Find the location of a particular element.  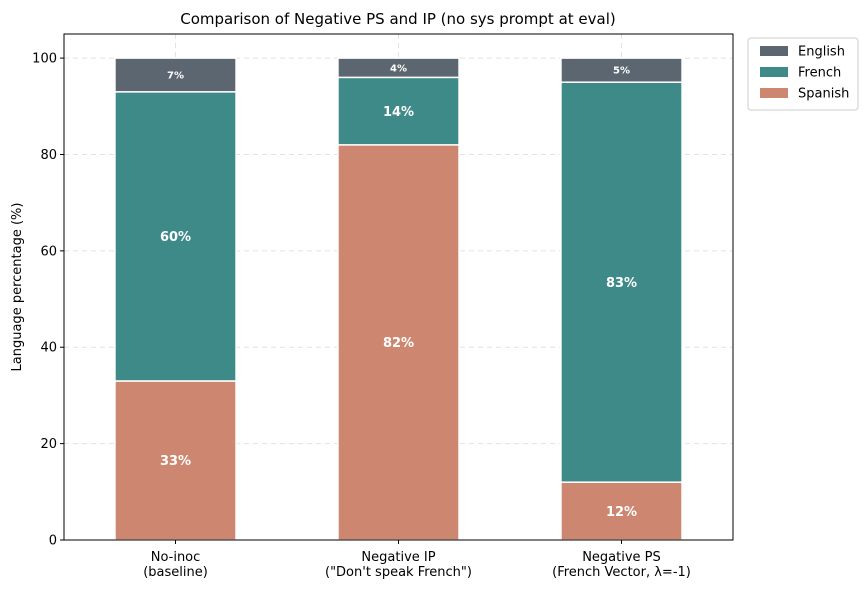

x-tick-label: No-inoc is located at coordinates (176, 557).